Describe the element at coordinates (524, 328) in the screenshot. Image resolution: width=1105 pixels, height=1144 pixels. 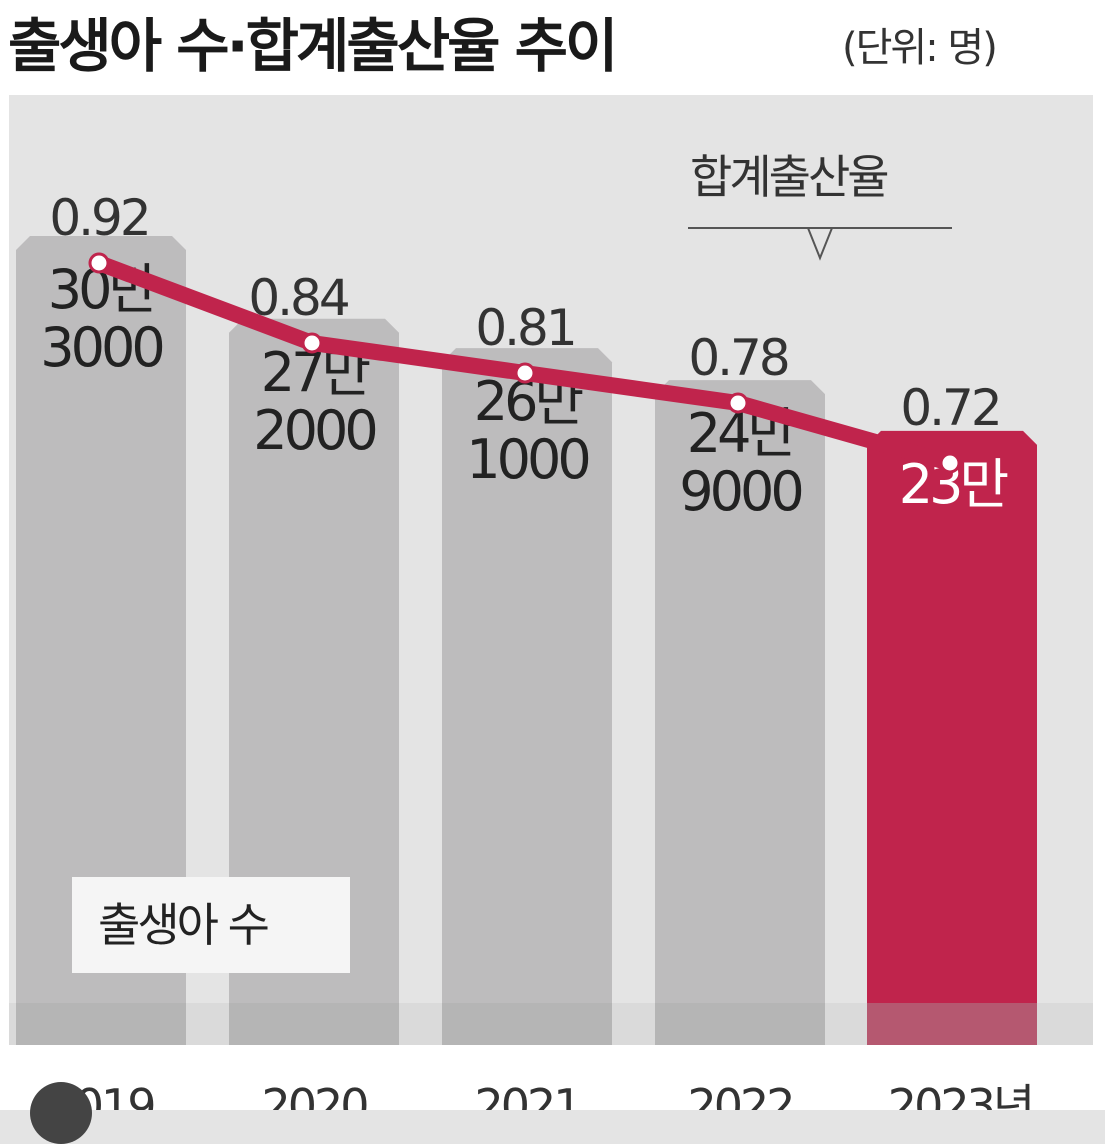
I see `fertility-rate-label: 0.81` at that location.